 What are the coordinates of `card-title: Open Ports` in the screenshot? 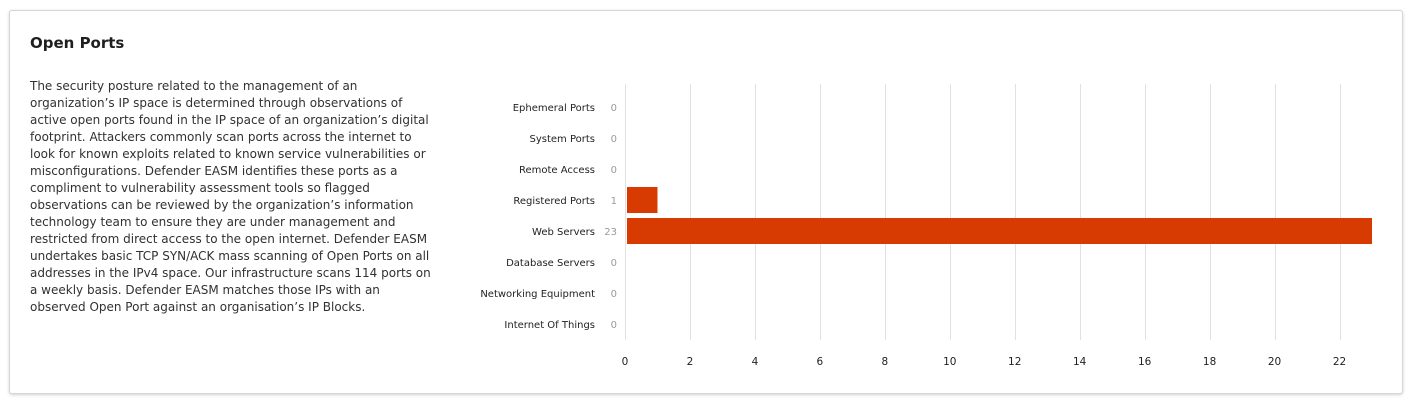 It's located at (77, 43).